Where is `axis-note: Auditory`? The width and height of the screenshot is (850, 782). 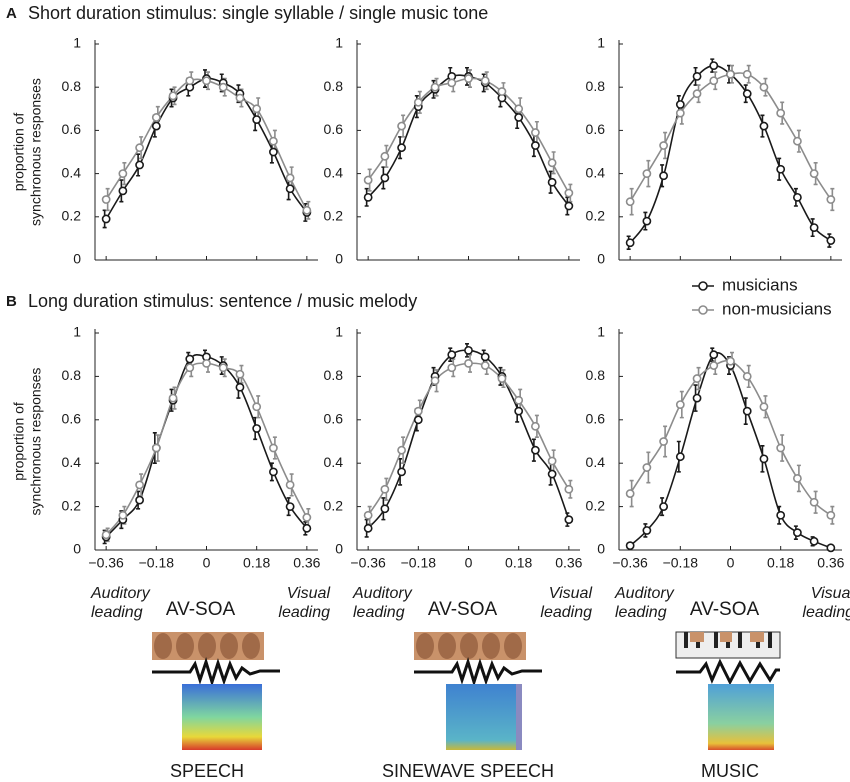
axis-note: Auditory is located at coordinates (120, 593).